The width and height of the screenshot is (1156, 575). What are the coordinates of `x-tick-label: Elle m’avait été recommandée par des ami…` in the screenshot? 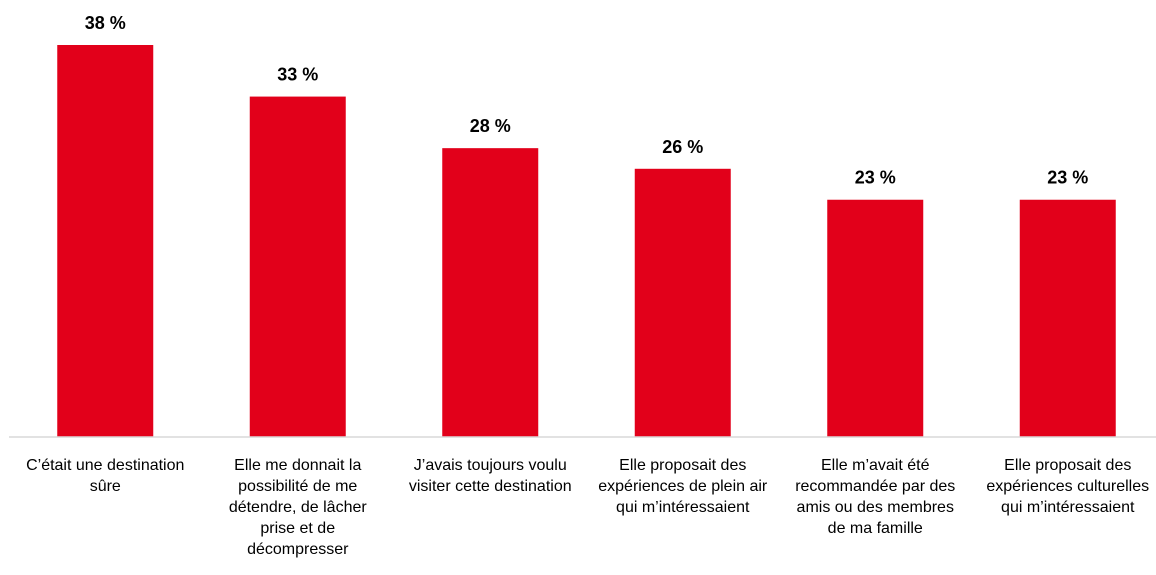 It's located at (875, 497).